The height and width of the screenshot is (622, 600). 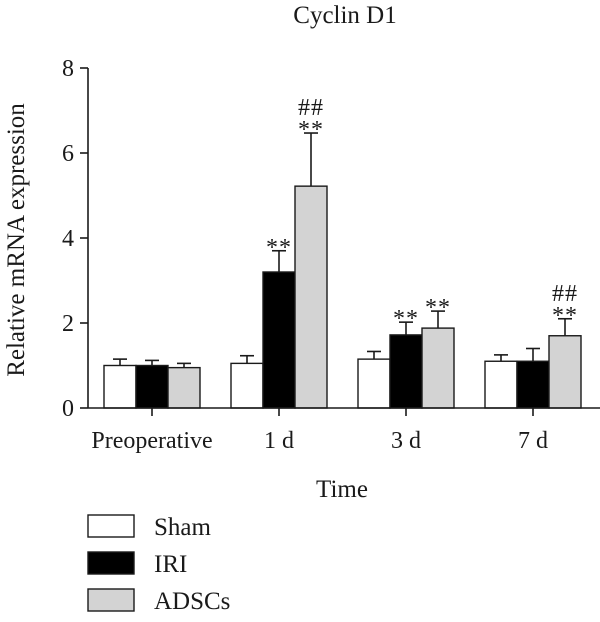 What do you see at coordinates (111, 563) in the screenshot?
I see `legend-swatch-iri` at bounding box center [111, 563].